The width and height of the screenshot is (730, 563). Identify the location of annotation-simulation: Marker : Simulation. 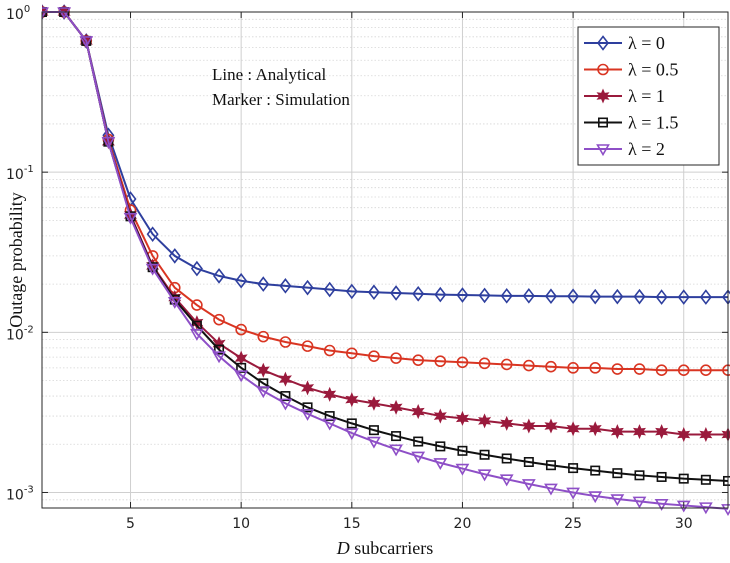
(281, 99).